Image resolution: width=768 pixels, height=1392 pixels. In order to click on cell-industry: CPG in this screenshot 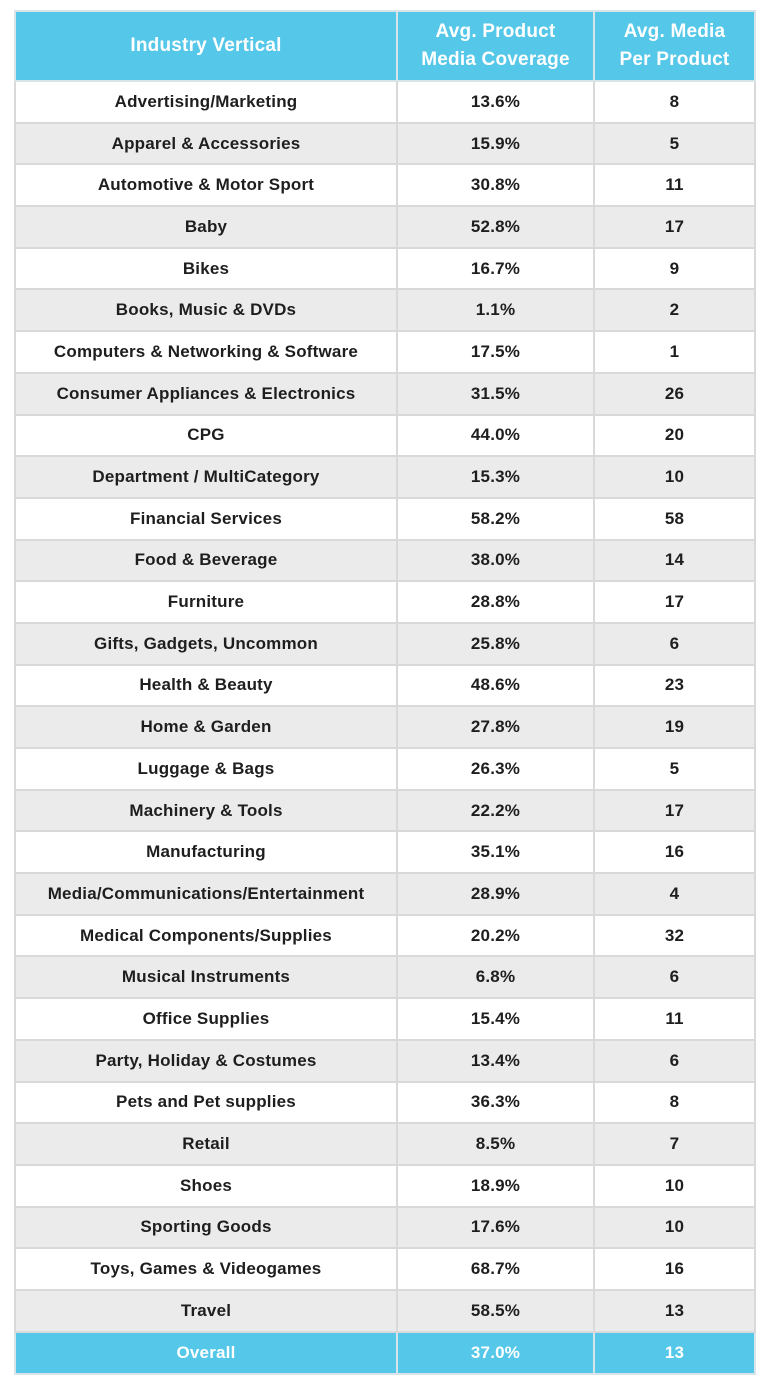, I will do `click(206, 435)`.